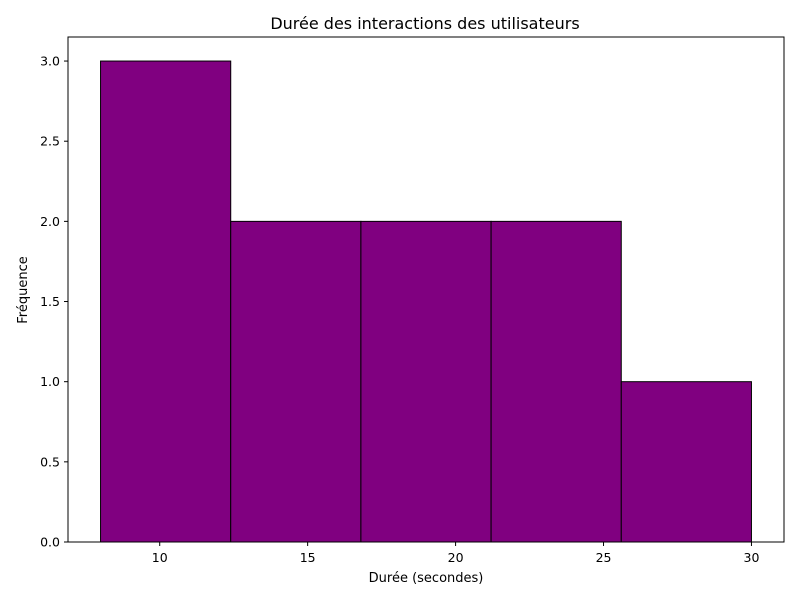 The width and height of the screenshot is (800, 600). I want to click on x-tick-label: 15, so click(308, 557).